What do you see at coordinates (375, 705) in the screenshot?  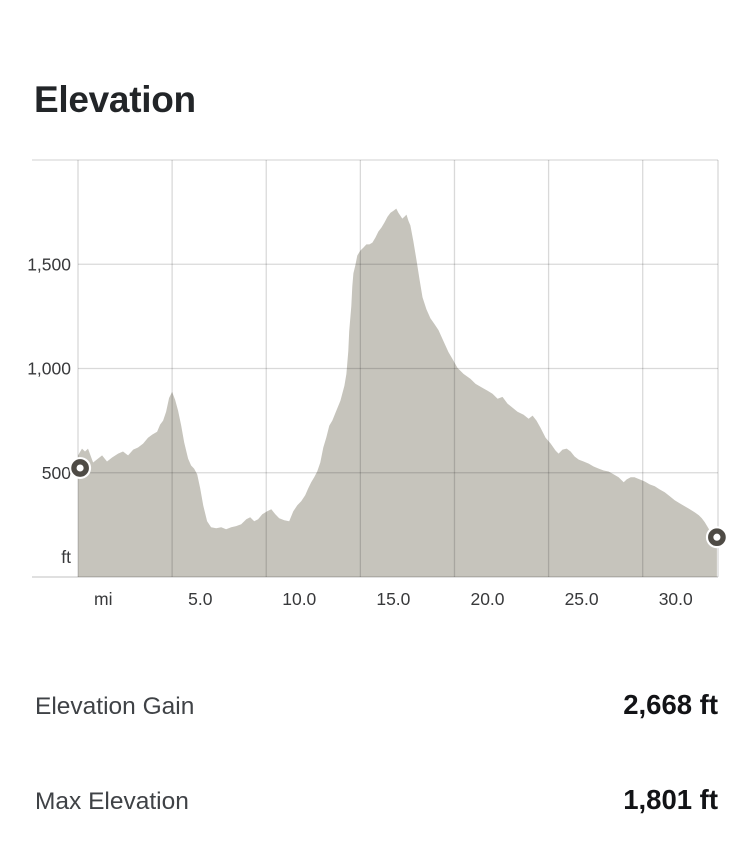 I see `stat-row-elevation-gain: Elevation Gain 2,668 ft` at bounding box center [375, 705].